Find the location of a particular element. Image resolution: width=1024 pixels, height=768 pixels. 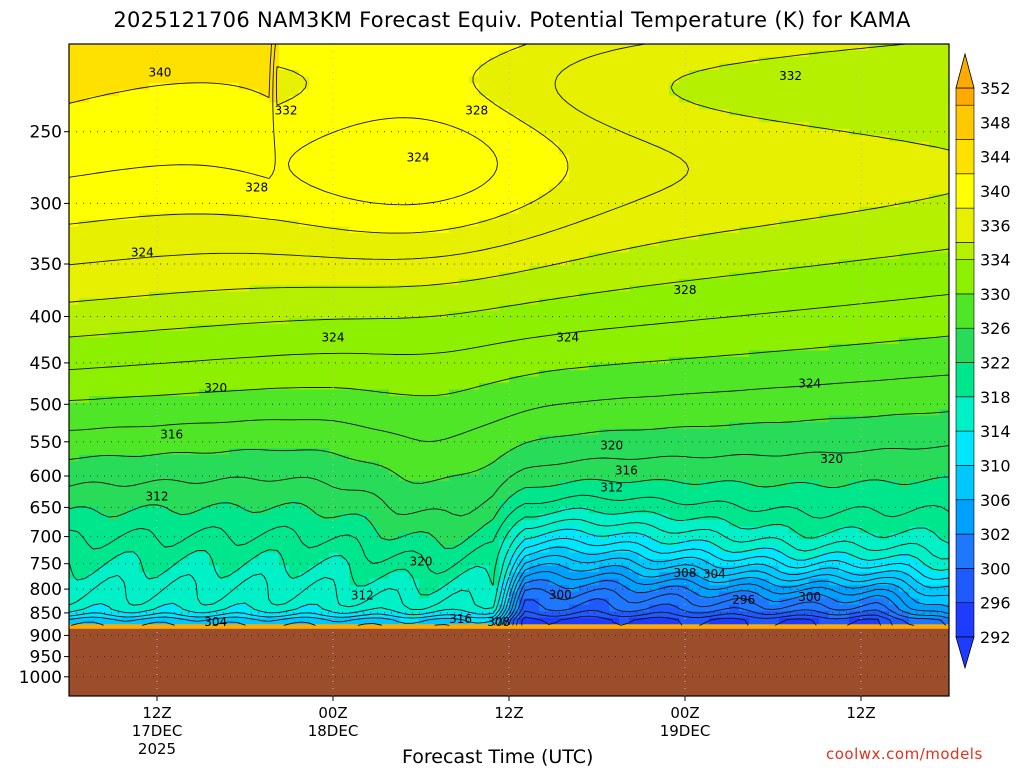

field-cell-1980 is located at coordinates (264, 569).